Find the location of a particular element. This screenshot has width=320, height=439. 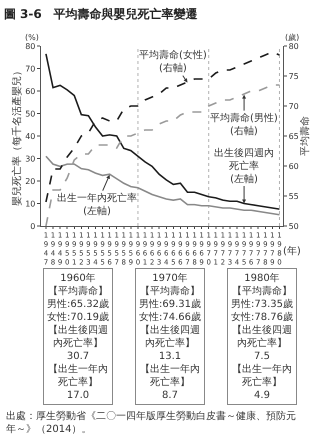

y2-axis-title: 平均壽命 is located at coordinates (304, 136).